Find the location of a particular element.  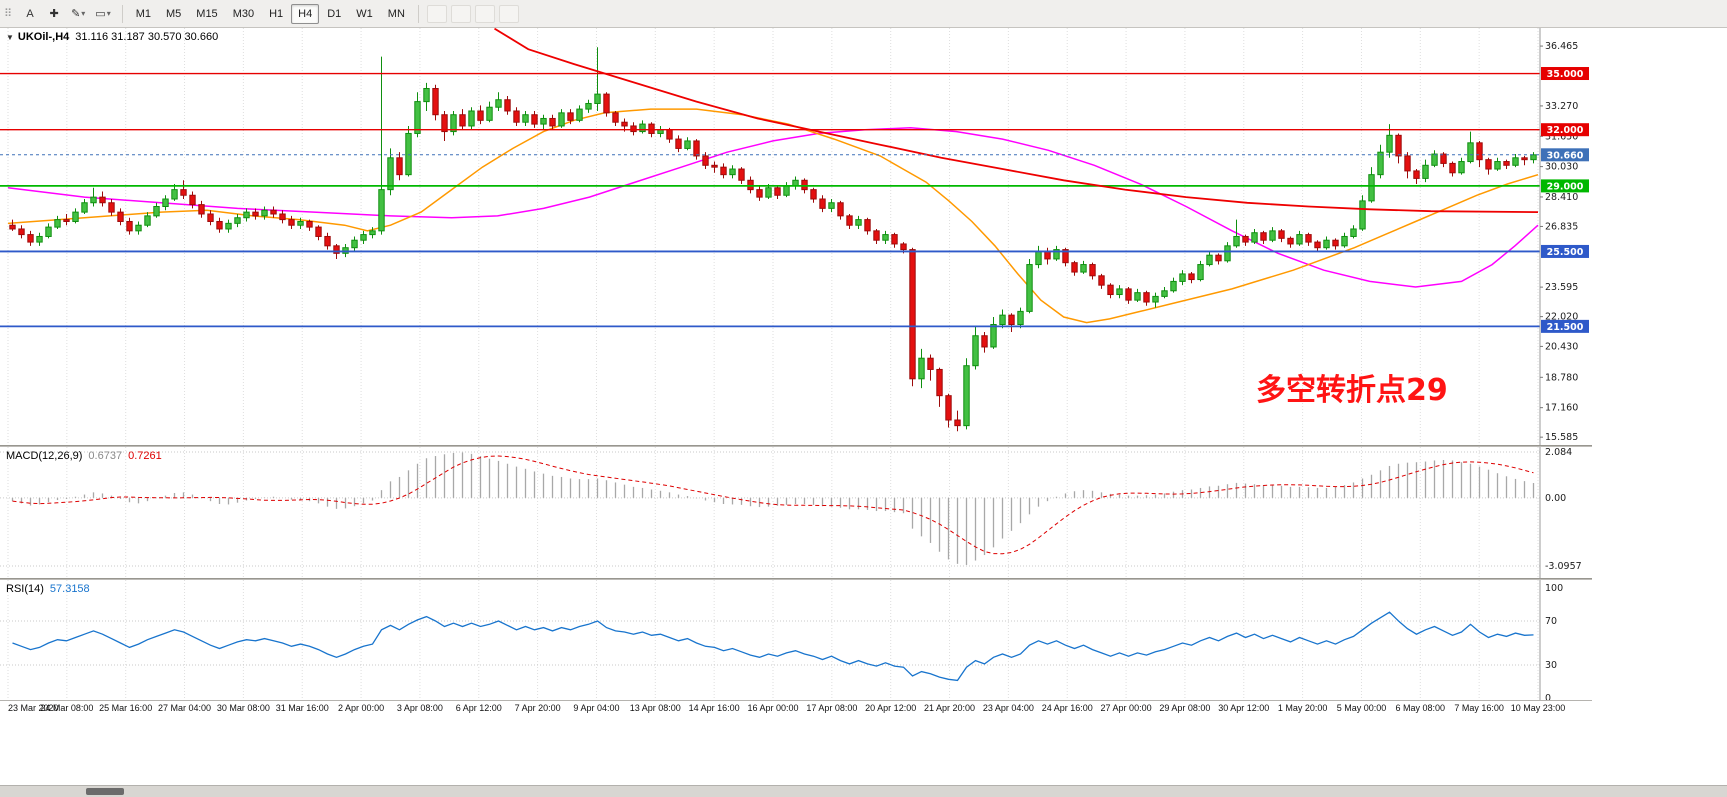

price-badge-25.500 is located at coordinates (1565, 251).